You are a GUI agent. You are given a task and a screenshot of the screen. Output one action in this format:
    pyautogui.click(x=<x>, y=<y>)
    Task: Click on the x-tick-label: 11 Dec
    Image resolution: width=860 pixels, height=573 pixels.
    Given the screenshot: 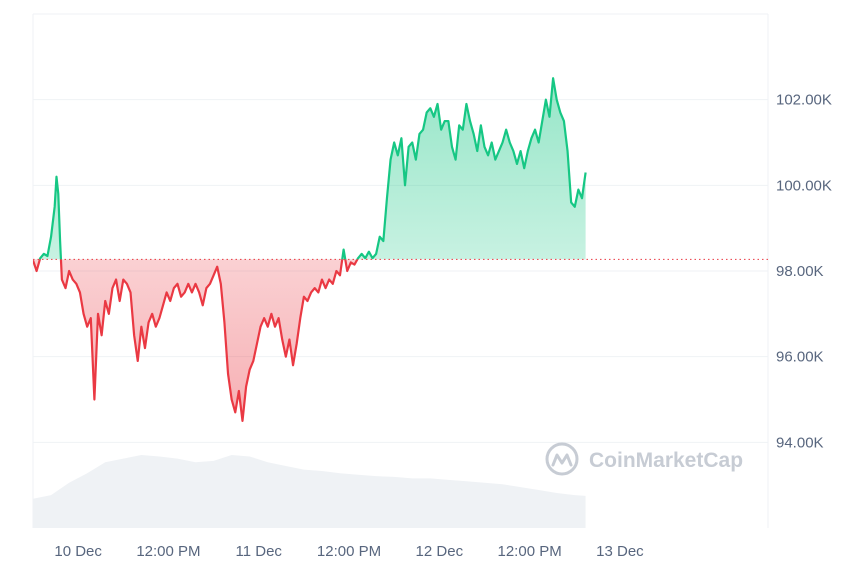 What is the action you would take?
    pyautogui.click(x=259, y=551)
    